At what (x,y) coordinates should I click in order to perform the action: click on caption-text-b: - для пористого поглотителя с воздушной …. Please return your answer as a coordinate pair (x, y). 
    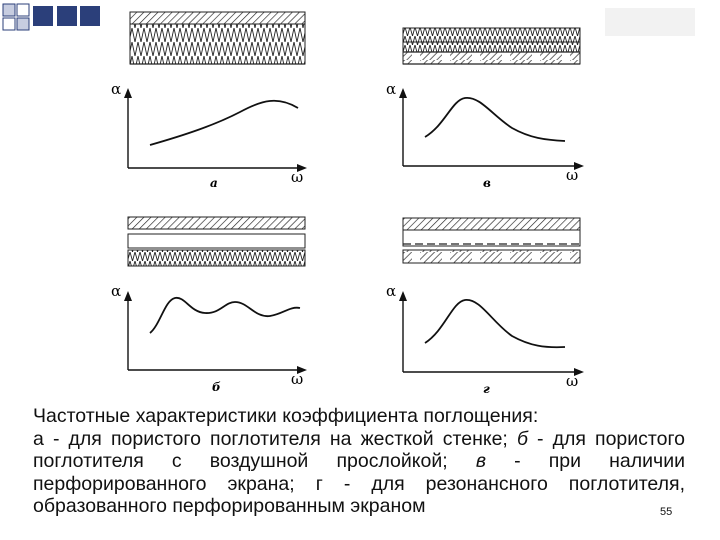
    Looking at the image, I should click on (359, 450).